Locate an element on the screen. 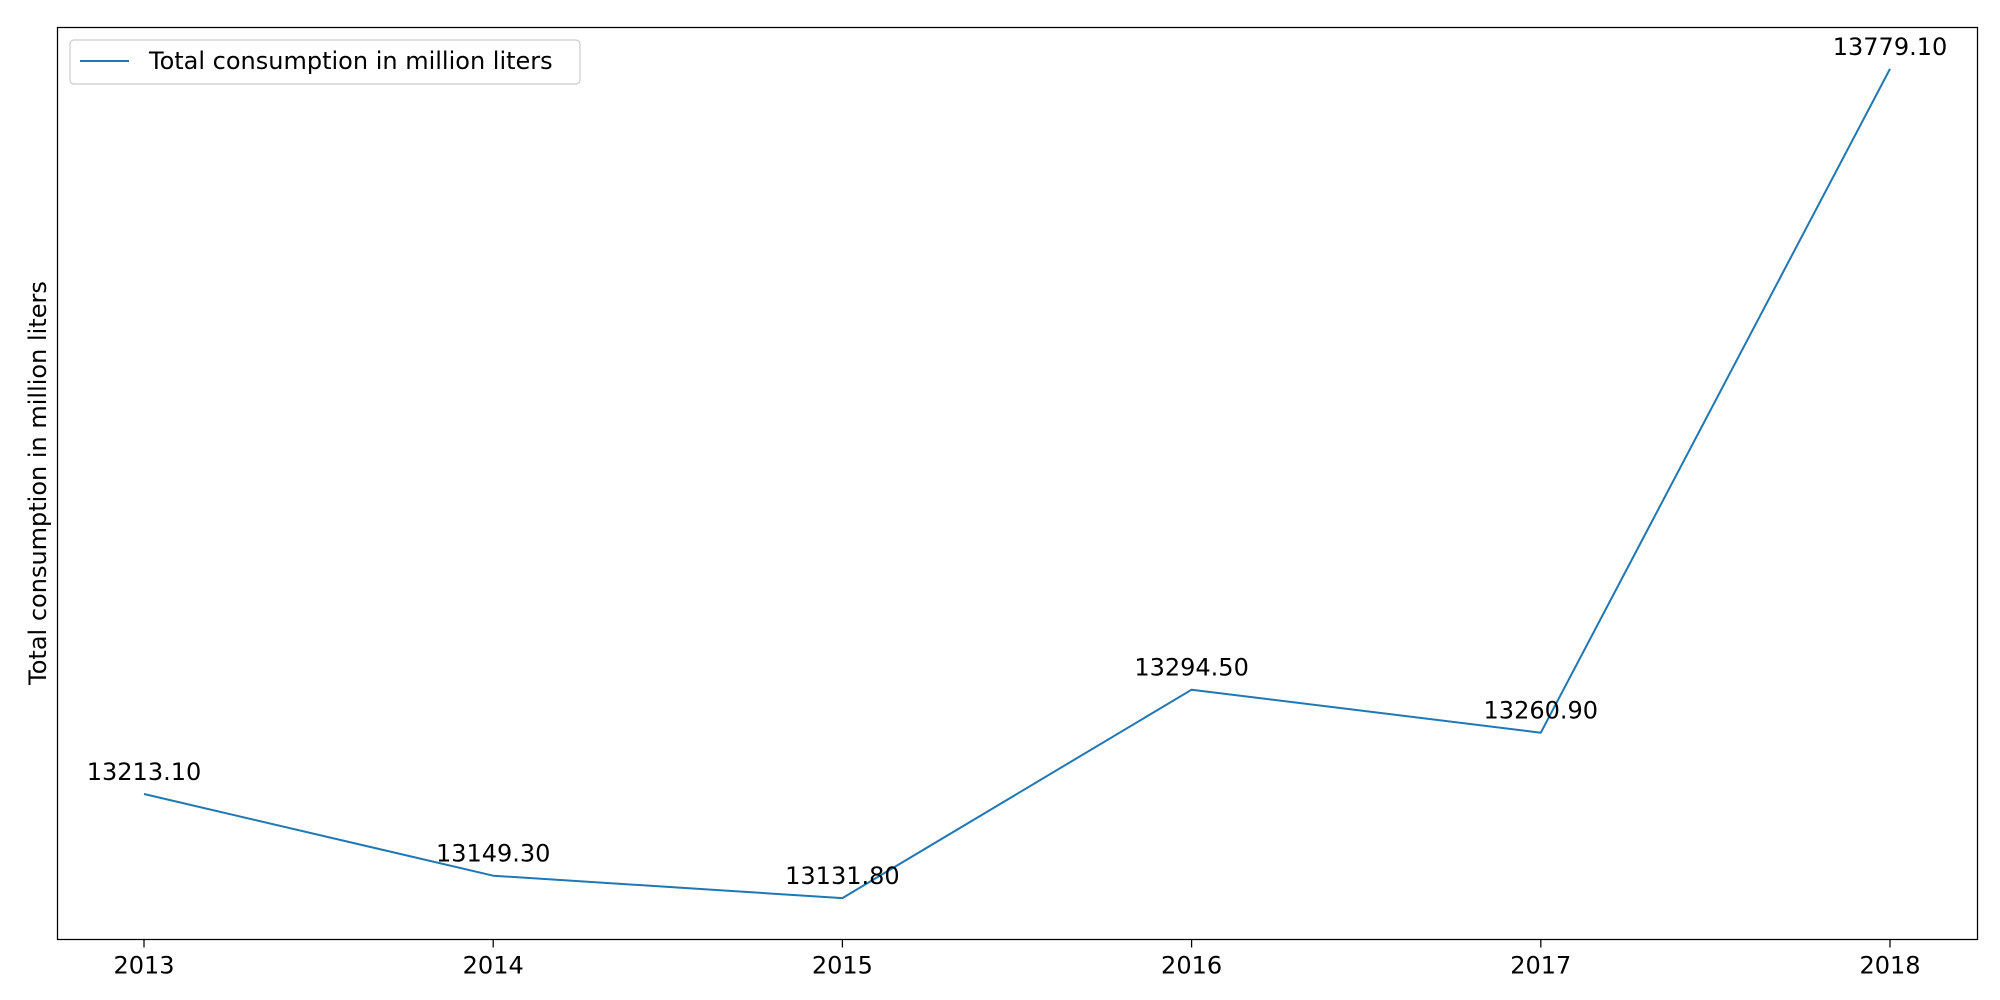 The width and height of the screenshot is (2000, 1000). data-label: 13213.10 is located at coordinates (144, 772).